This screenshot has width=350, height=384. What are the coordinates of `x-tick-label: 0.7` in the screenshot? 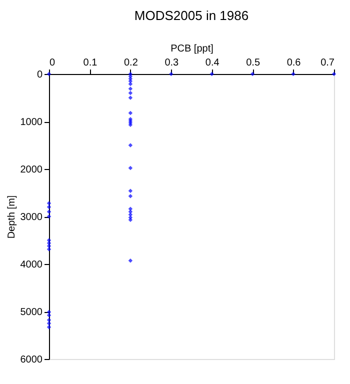 It's located at (327, 63).